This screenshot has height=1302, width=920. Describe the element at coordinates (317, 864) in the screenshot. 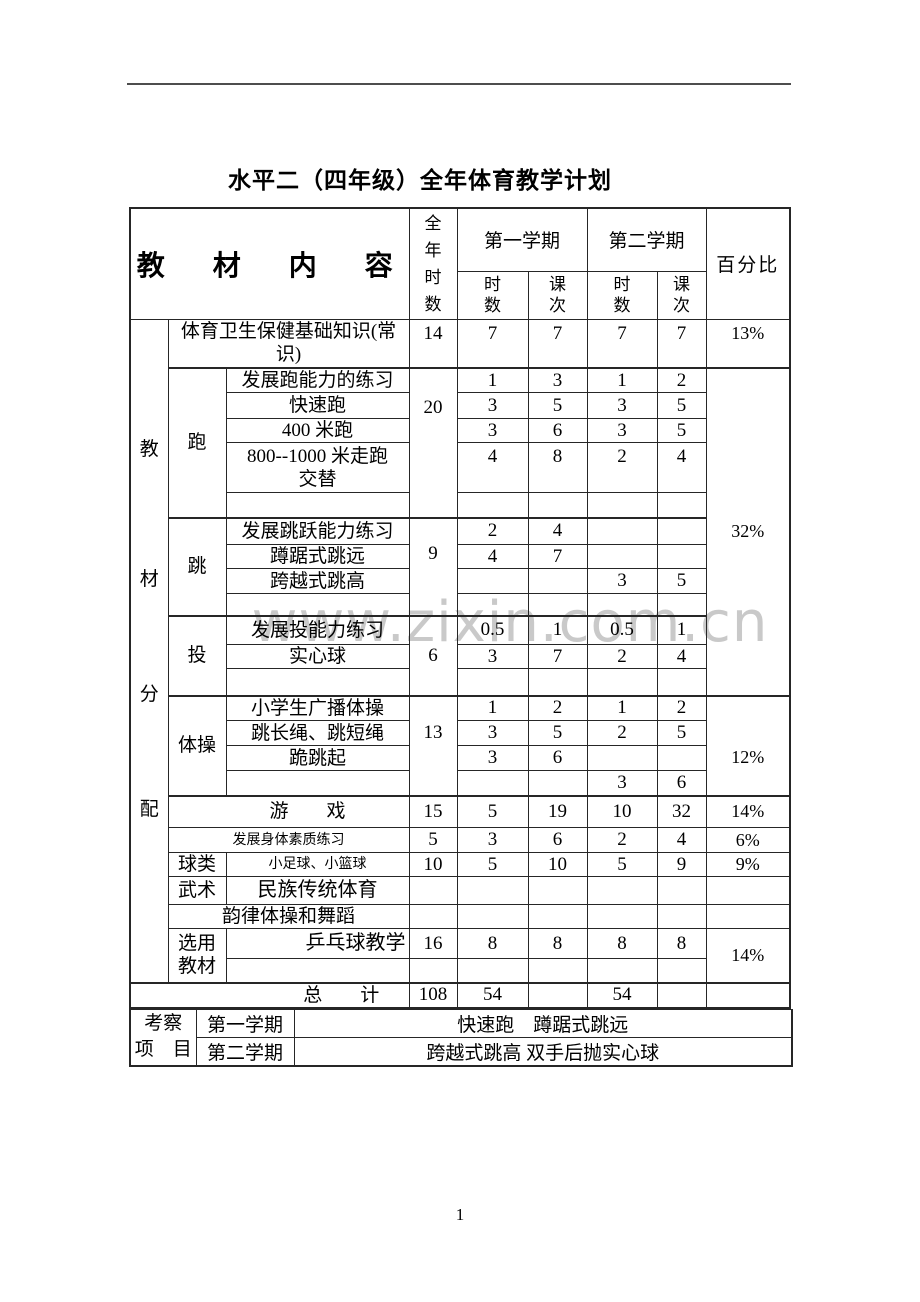

I see `row-ball-name: 小足球、小篮球` at that location.